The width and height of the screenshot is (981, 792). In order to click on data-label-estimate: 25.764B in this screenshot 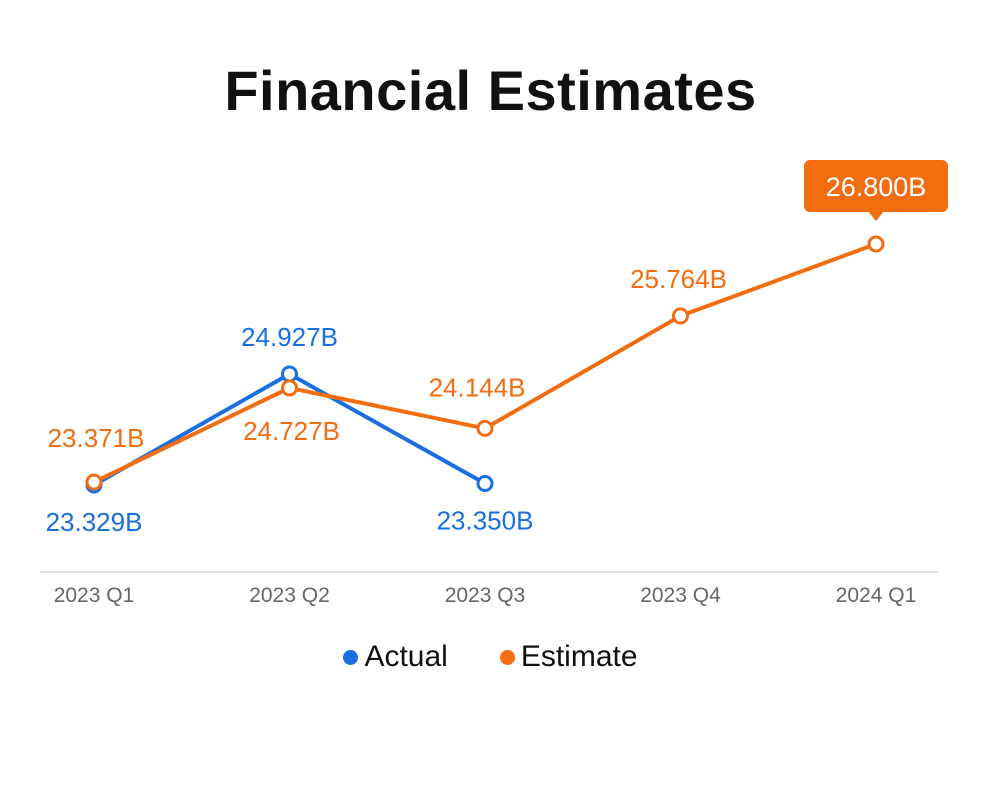, I will do `click(678, 279)`.